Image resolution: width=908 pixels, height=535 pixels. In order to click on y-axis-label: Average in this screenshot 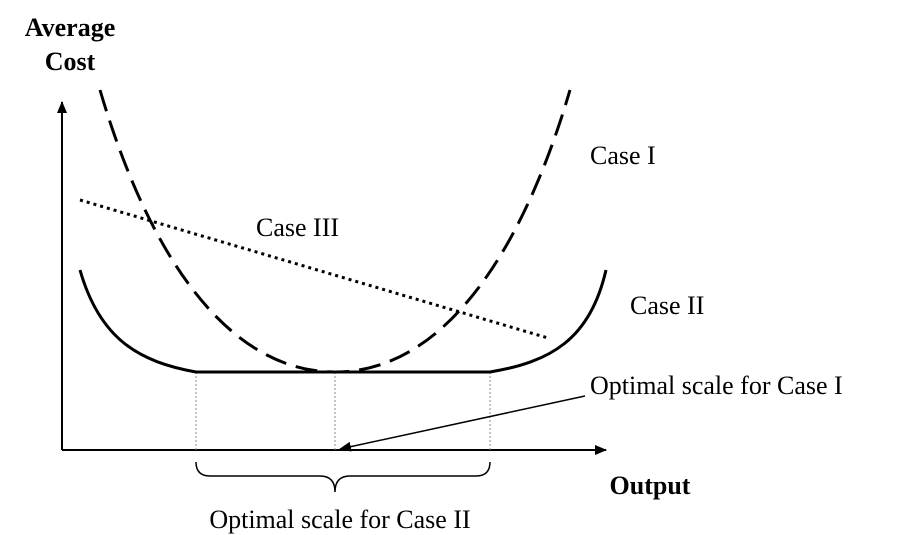, I will do `click(70, 27)`.